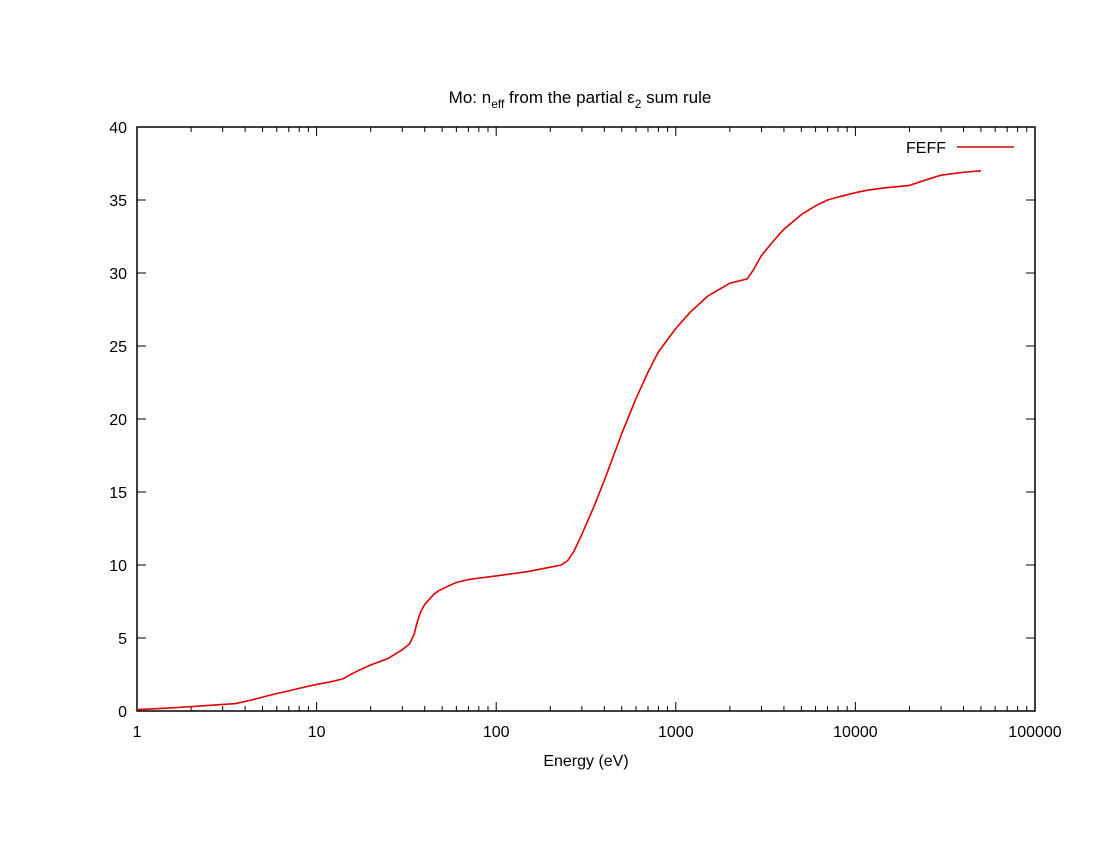 This screenshot has height=850, width=1100. I want to click on title-suffix: sum rule, so click(676, 97).